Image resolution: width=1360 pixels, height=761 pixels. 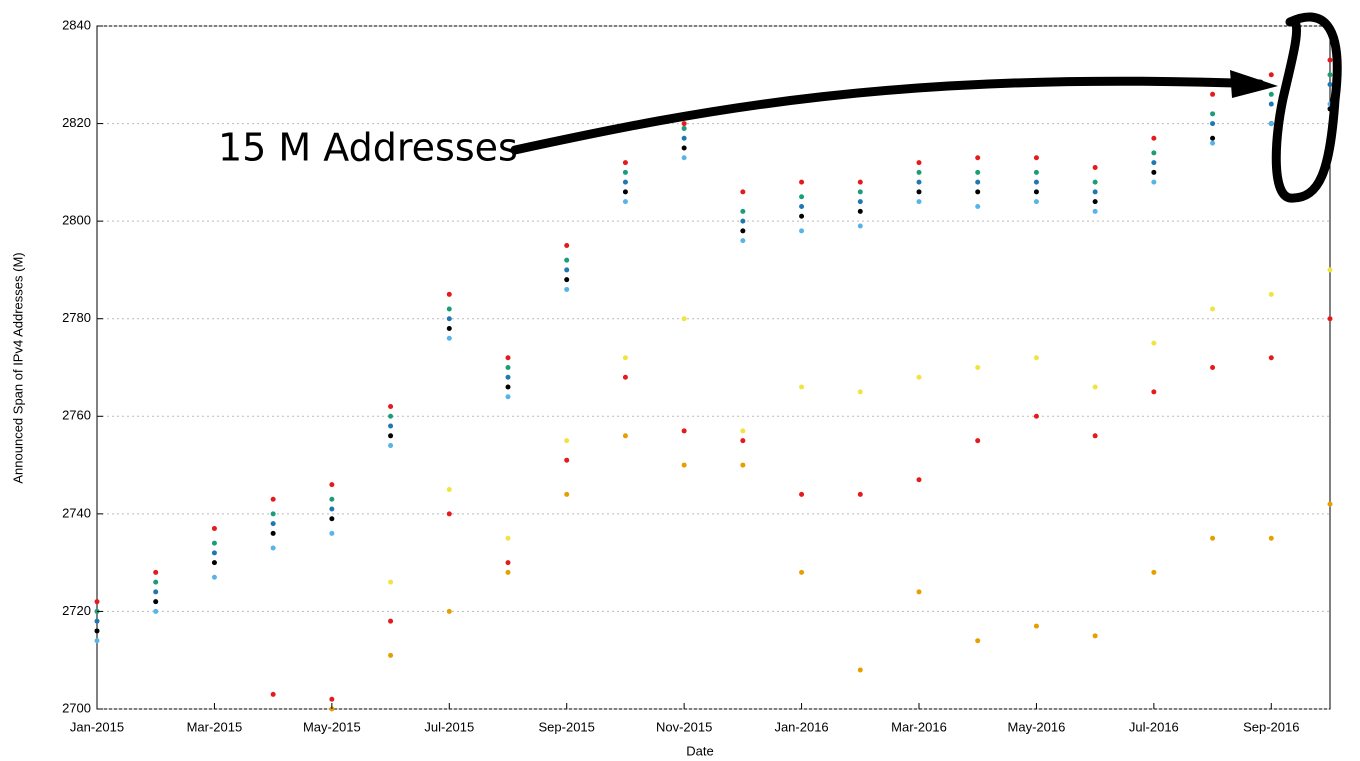 I want to click on y-tick-label: 2700, so click(x=76, y=707).